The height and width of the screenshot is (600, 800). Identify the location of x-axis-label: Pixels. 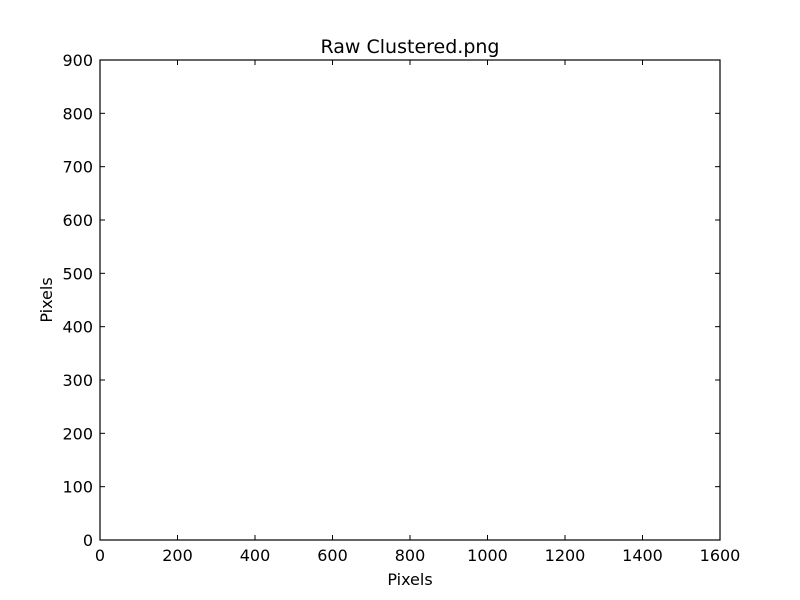
(409, 579).